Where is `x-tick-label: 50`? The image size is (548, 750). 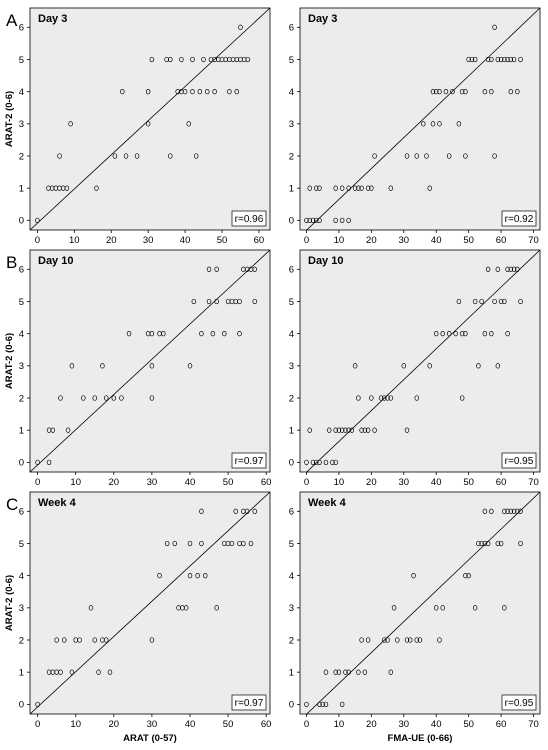 x-tick-label: 50 is located at coordinates (468, 240).